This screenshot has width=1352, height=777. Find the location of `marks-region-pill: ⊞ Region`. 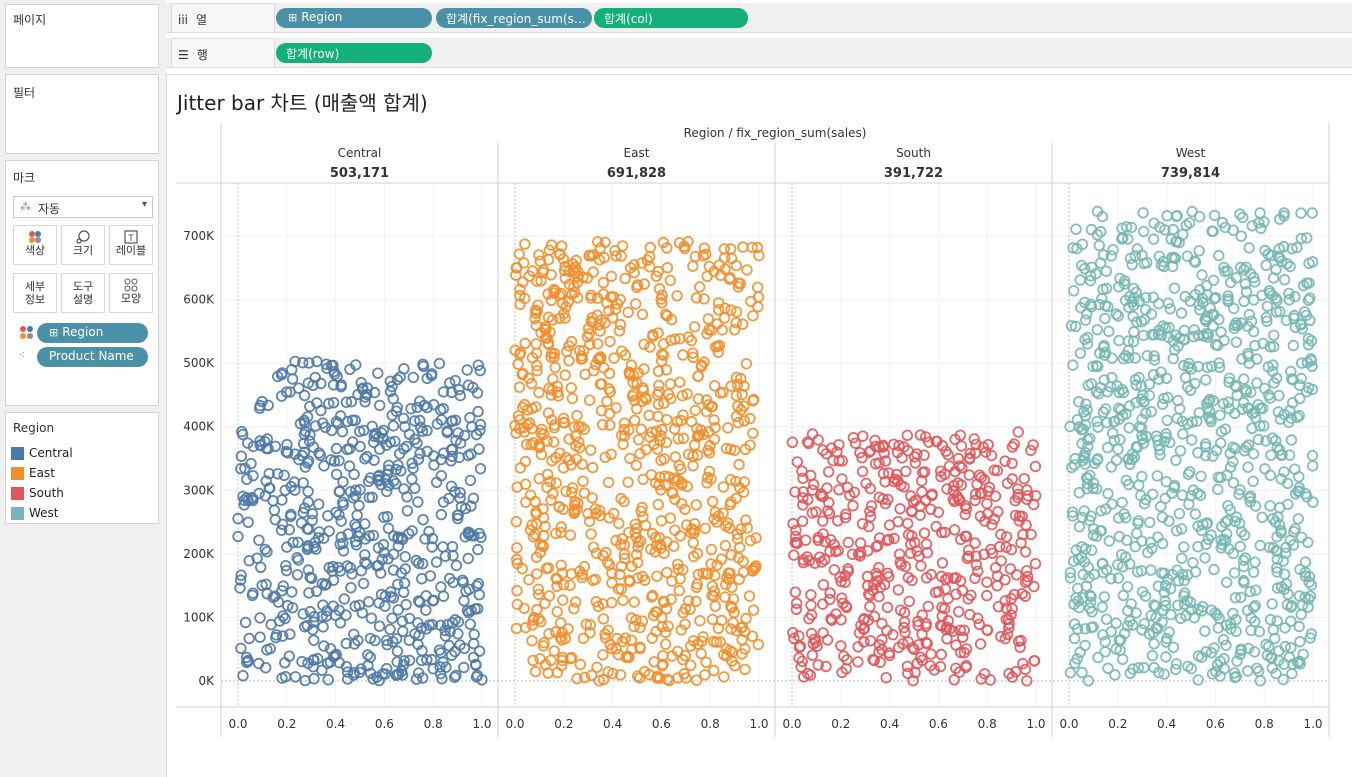

marks-region-pill: ⊞ Region is located at coordinates (92, 333).